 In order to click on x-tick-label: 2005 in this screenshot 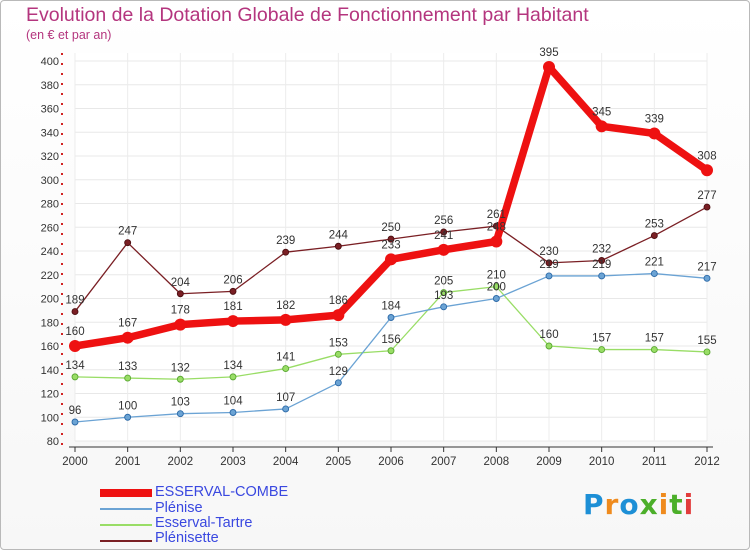, I will do `click(339, 462)`.